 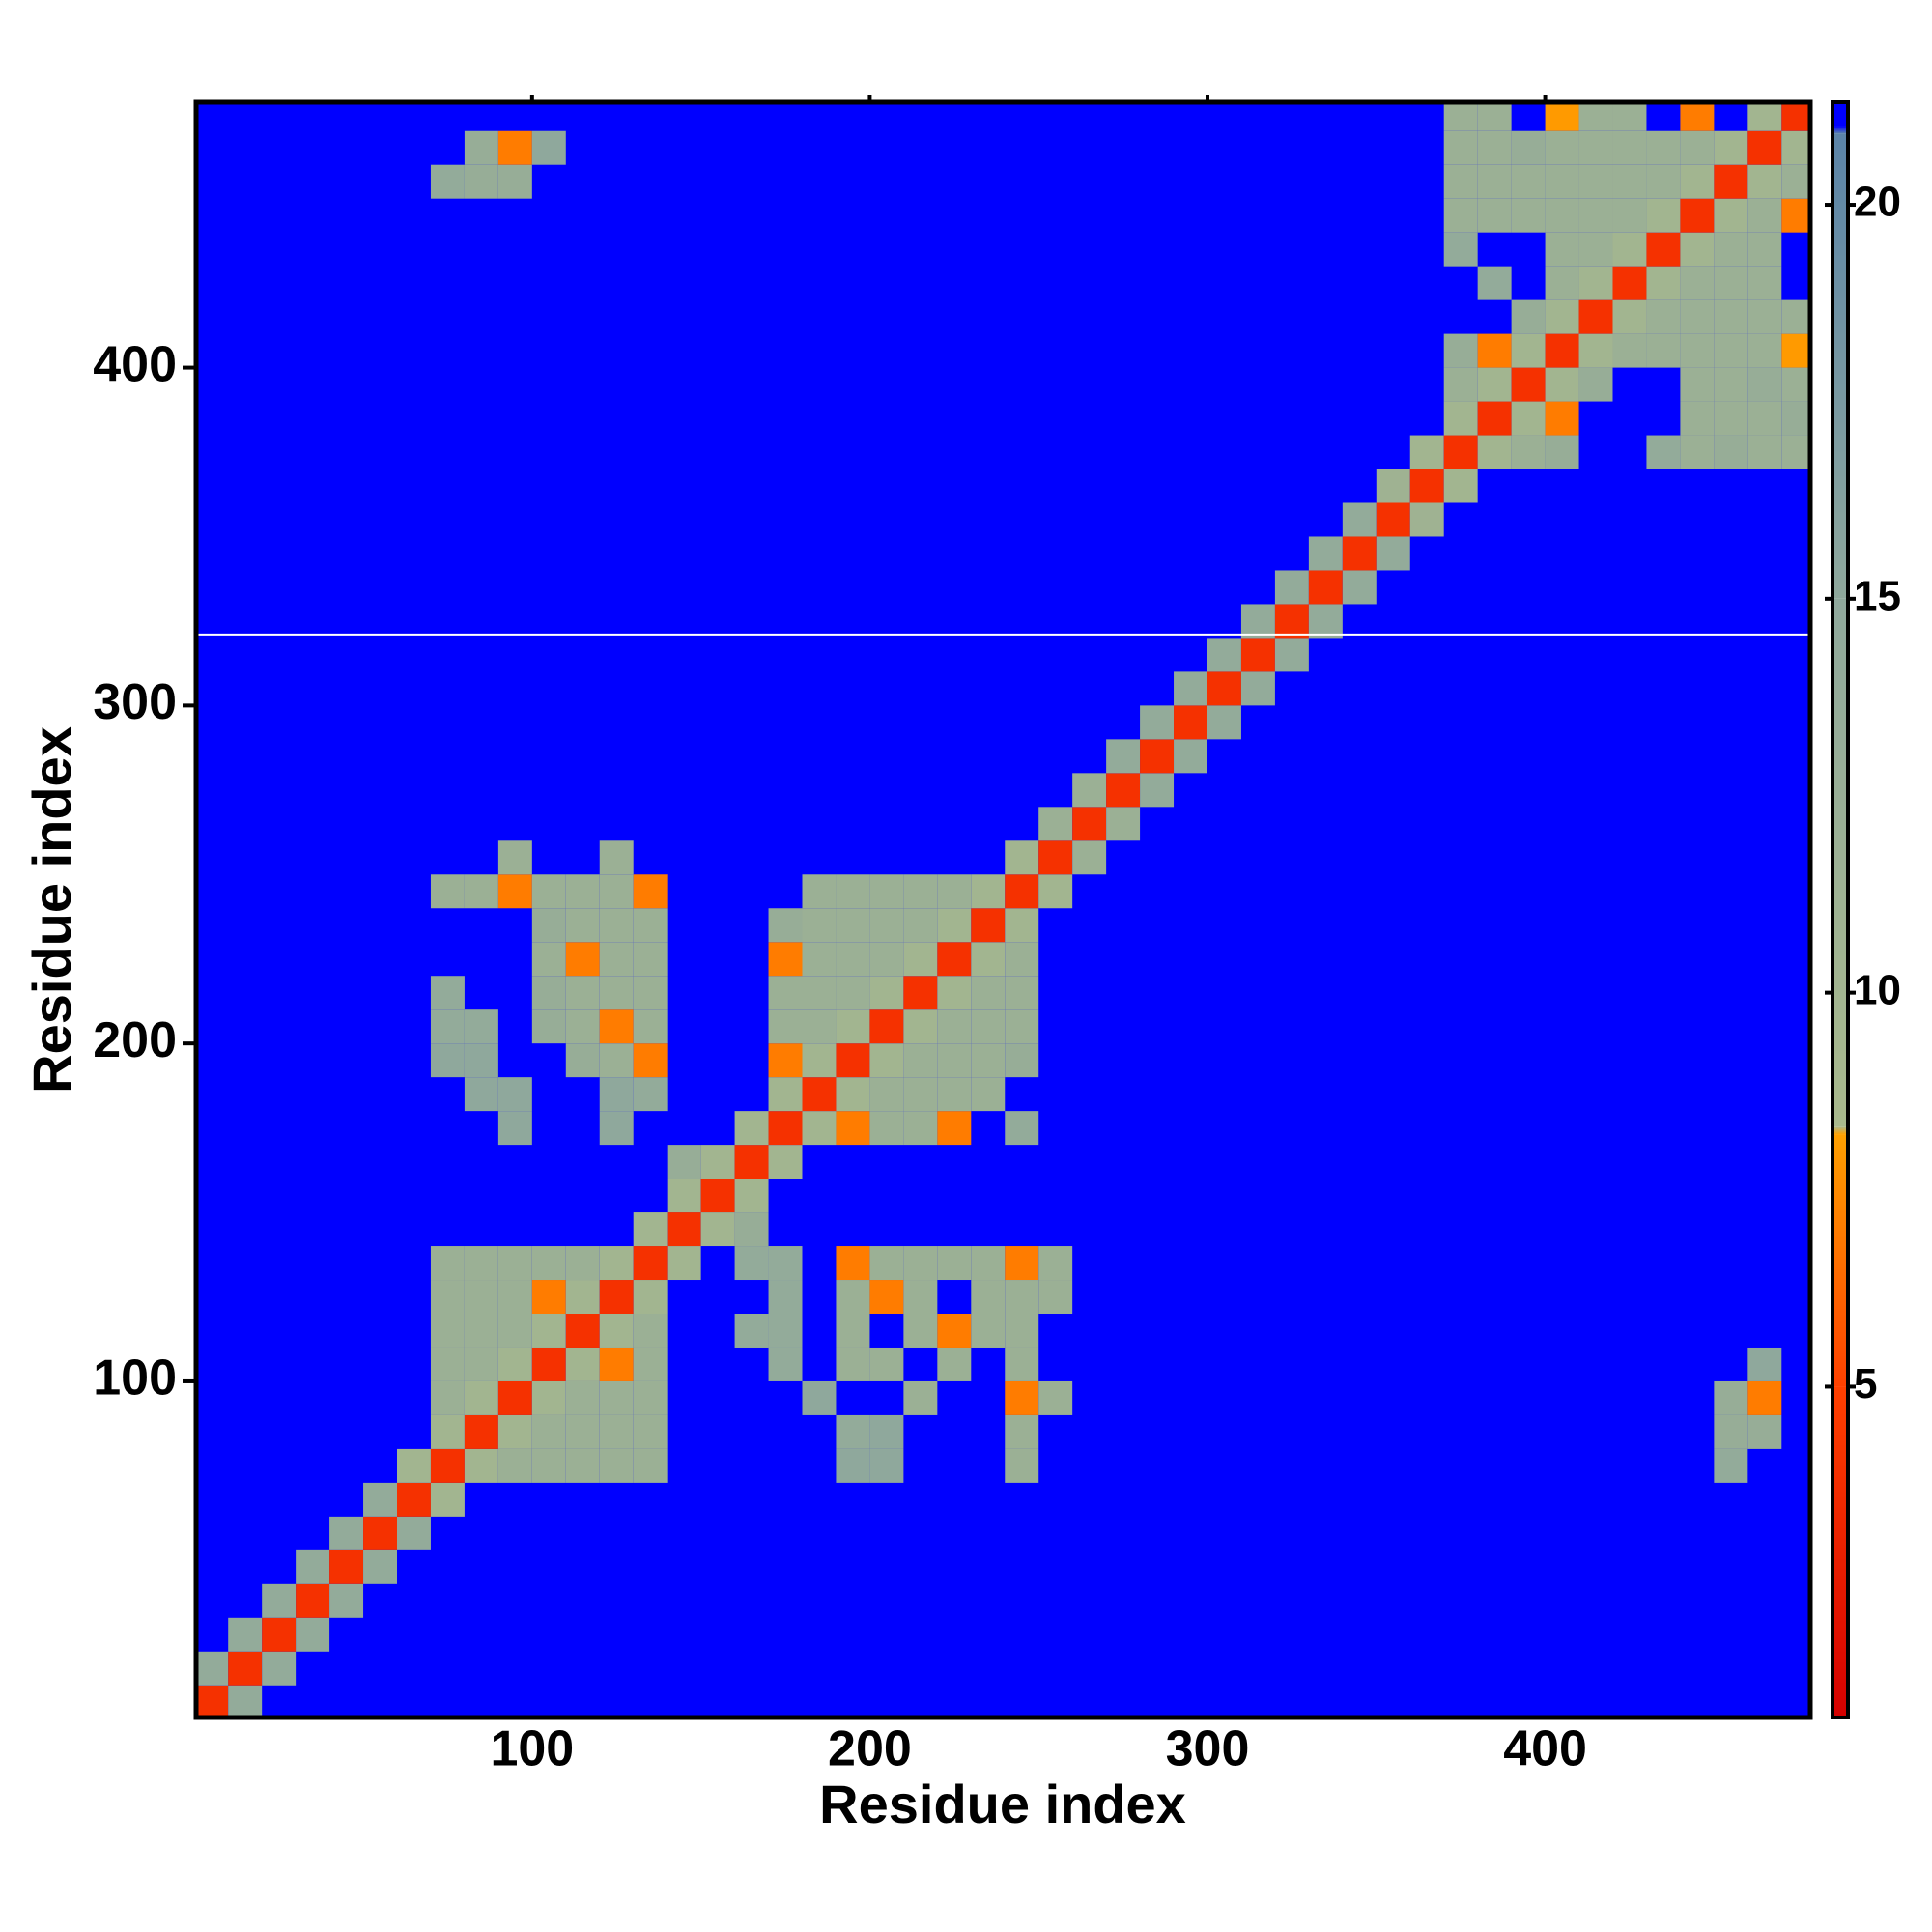 What do you see at coordinates (1840, 909) in the screenshot?
I see `colorbar-border` at bounding box center [1840, 909].